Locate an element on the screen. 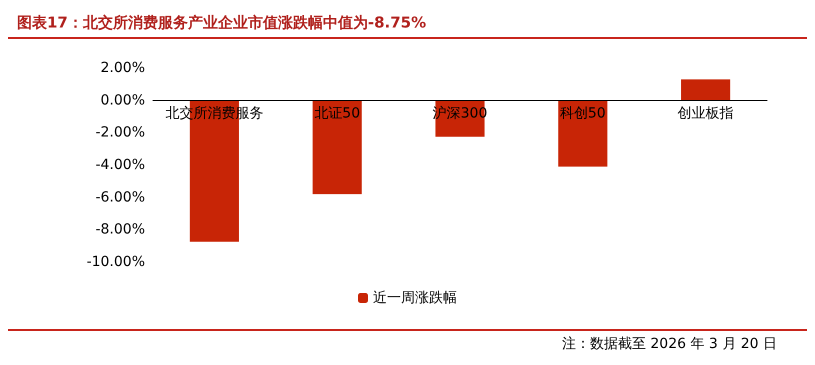  y-tick-label: 0.00% is located at coordinates (122, 100).